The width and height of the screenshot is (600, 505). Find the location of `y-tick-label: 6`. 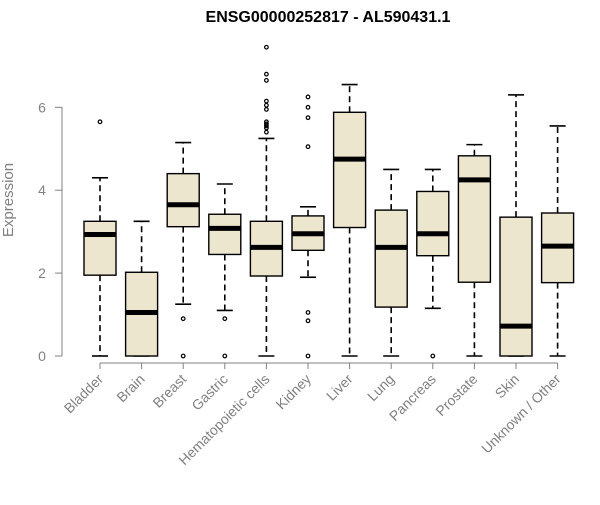

y-tick-label: 6 is located at coordinates (42, 107).